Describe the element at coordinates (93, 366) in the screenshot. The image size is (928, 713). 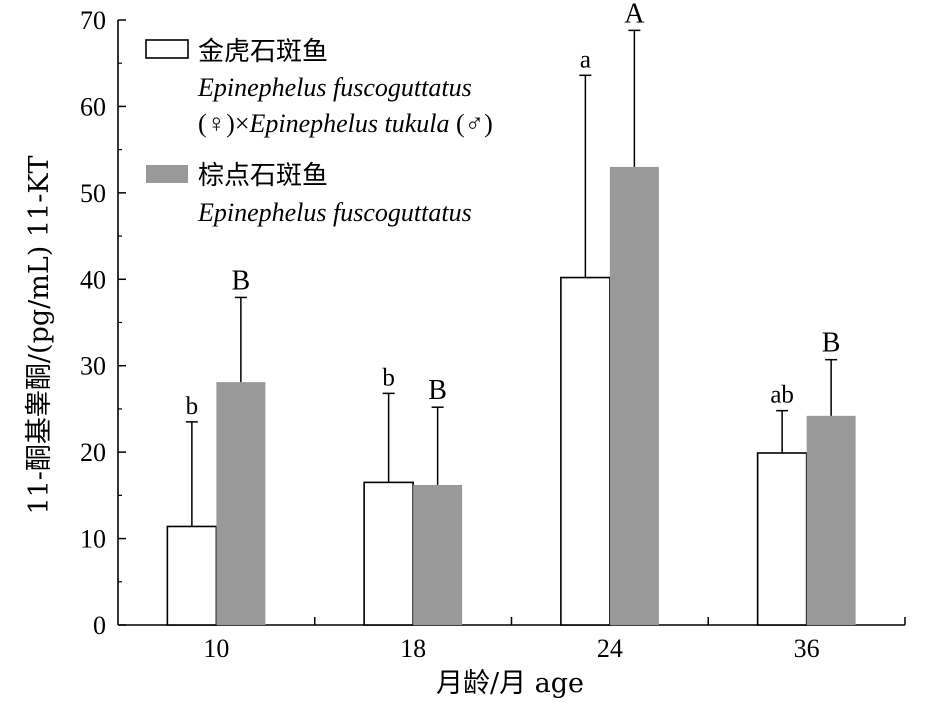
I see `y-tick-label: 30` at that location.